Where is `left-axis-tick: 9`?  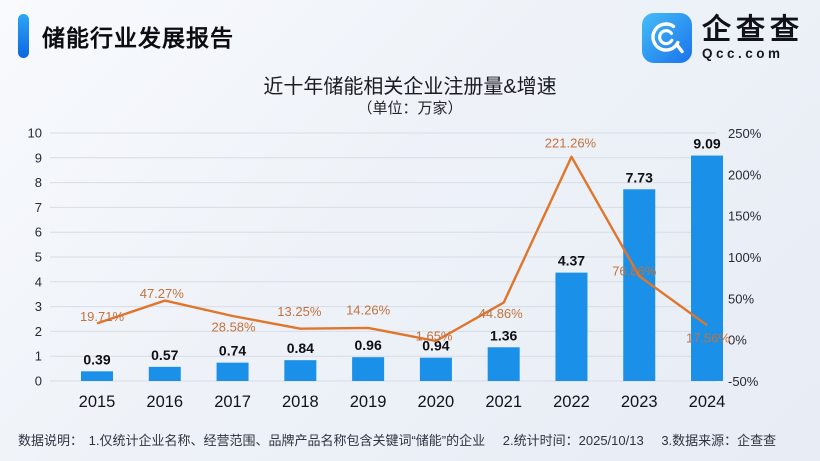 left-axis-tick: 9 is located at coordinates (38, 157).